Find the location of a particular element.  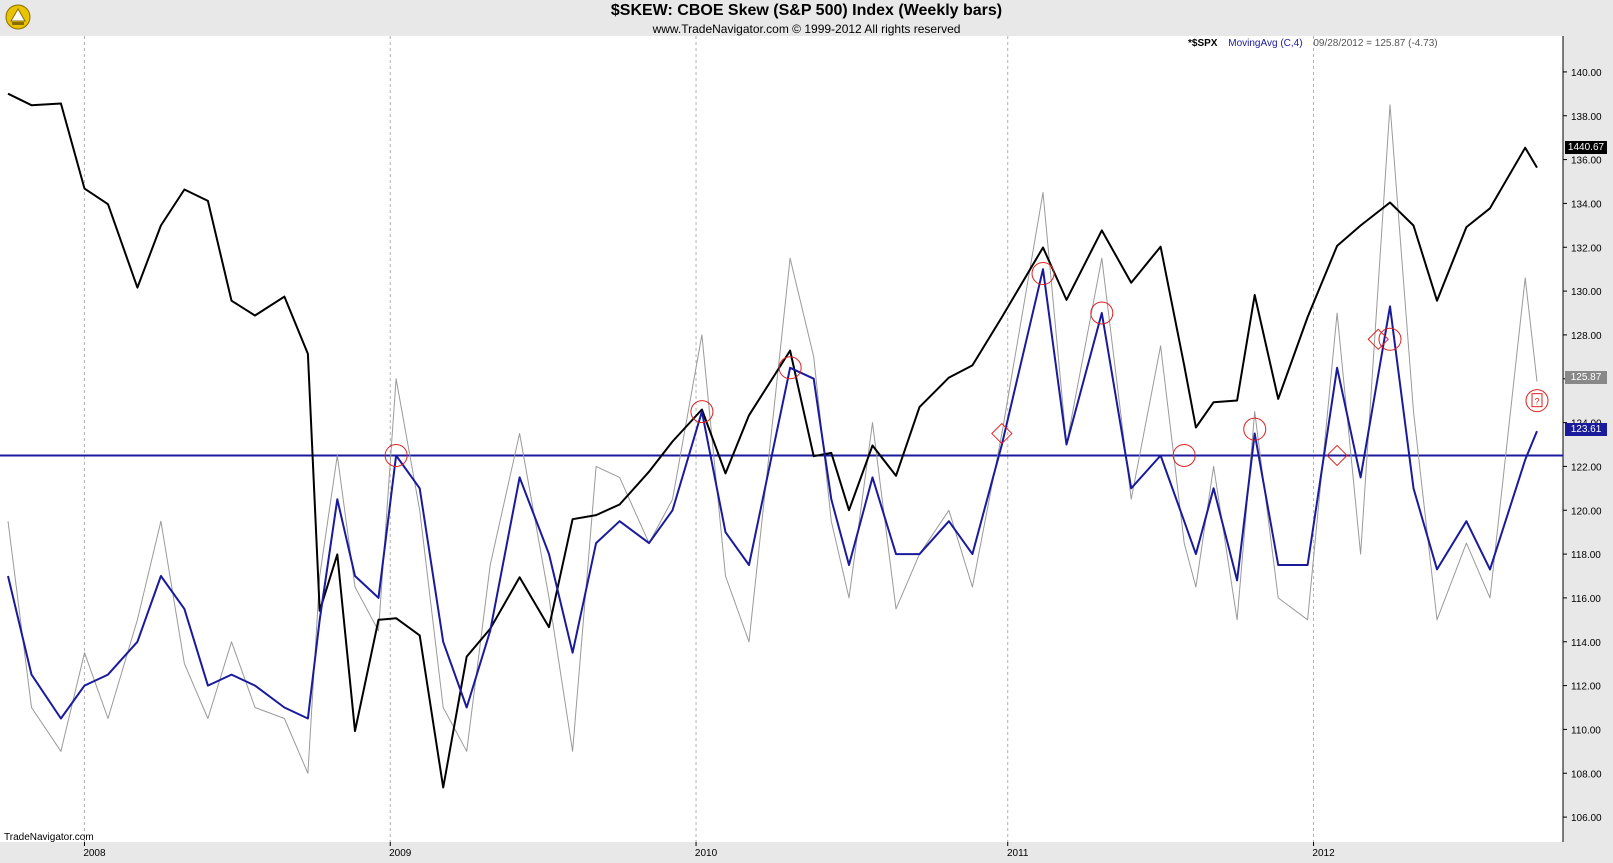

y-tick-label: 118.00 is located at coordinates (1586, 555).